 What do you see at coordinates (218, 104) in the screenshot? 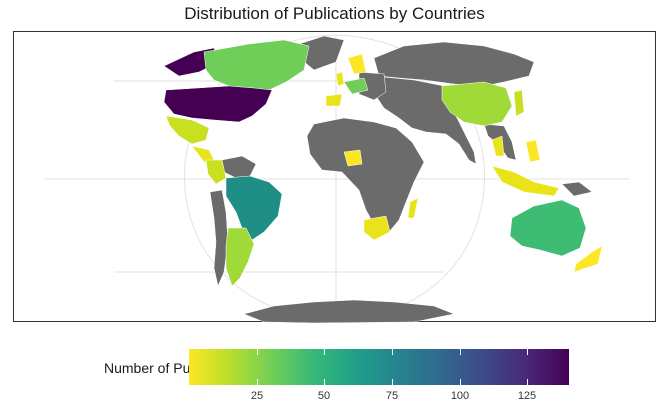
I see `region-usa` at bounding box center [218, 104].